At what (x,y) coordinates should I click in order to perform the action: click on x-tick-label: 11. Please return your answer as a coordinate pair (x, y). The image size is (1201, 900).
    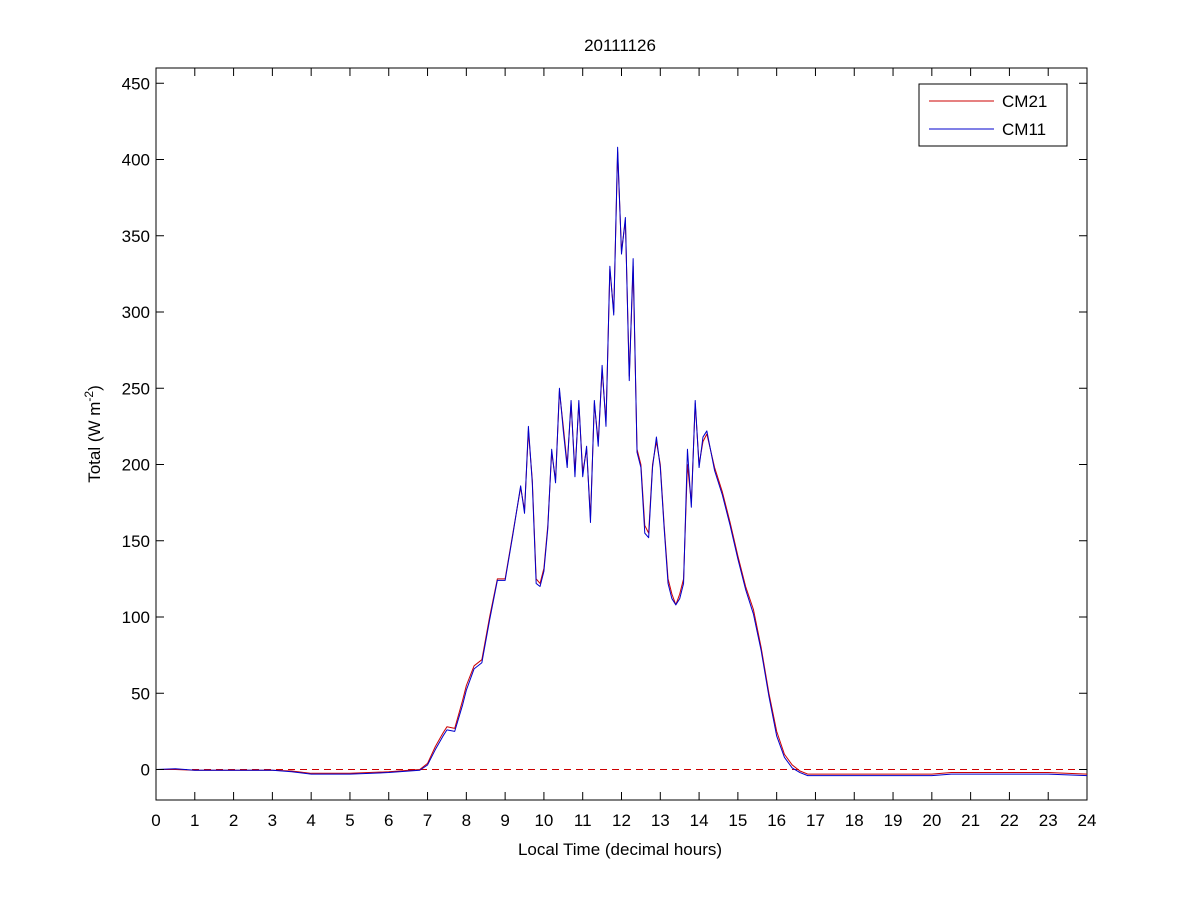
    Looking at the image, I should click on (583, 820).